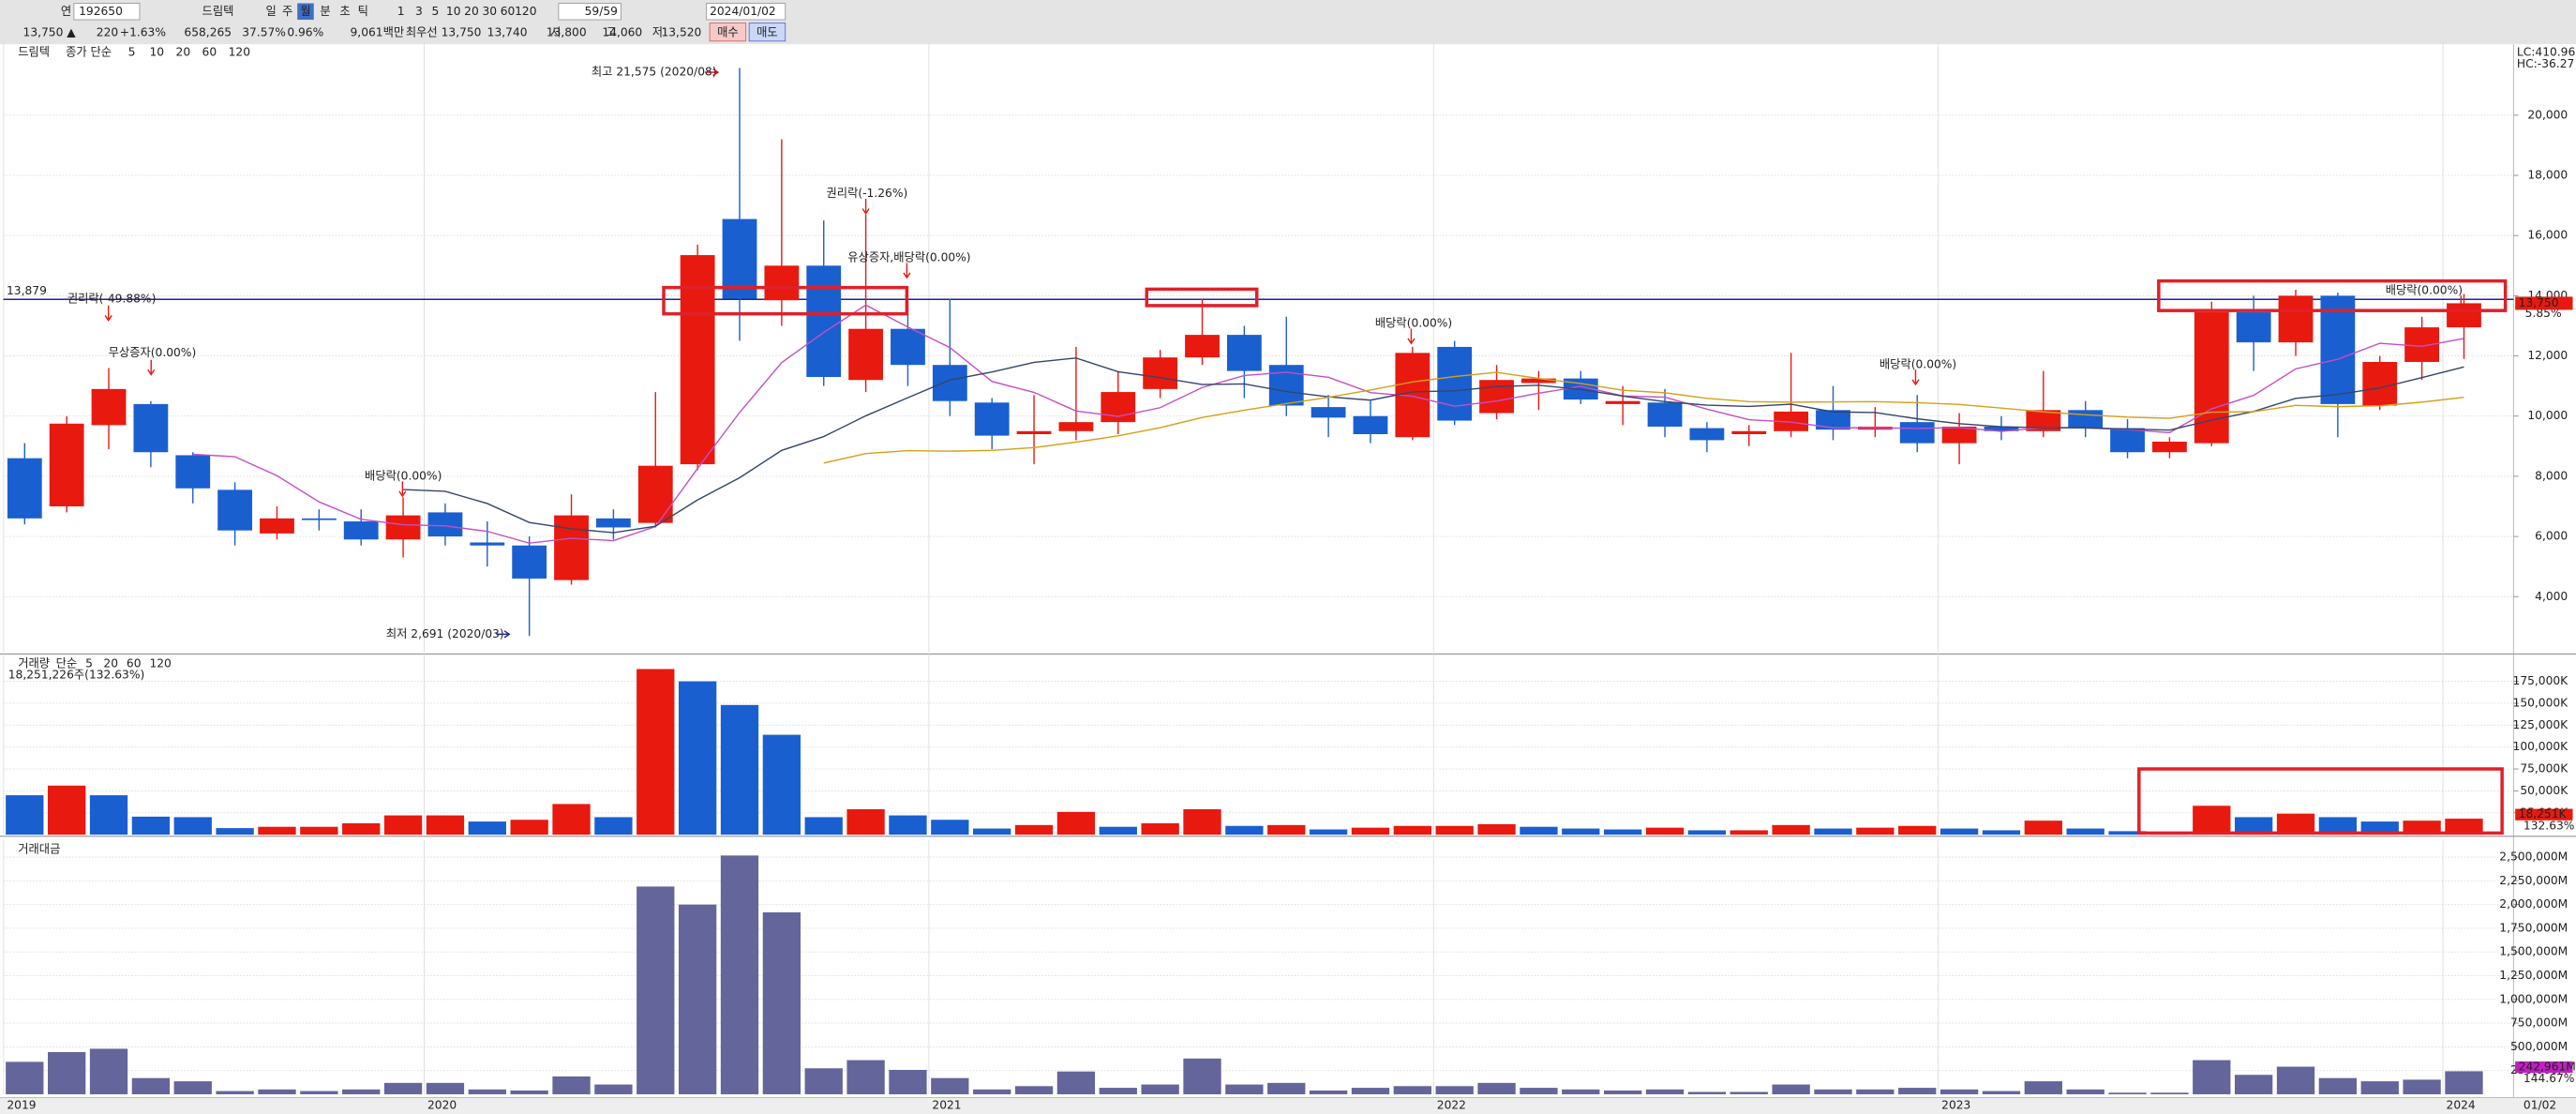 This screenshot has height=1114, width=2576. I want to click on toolbar-text: 192650, so click(101, 12).